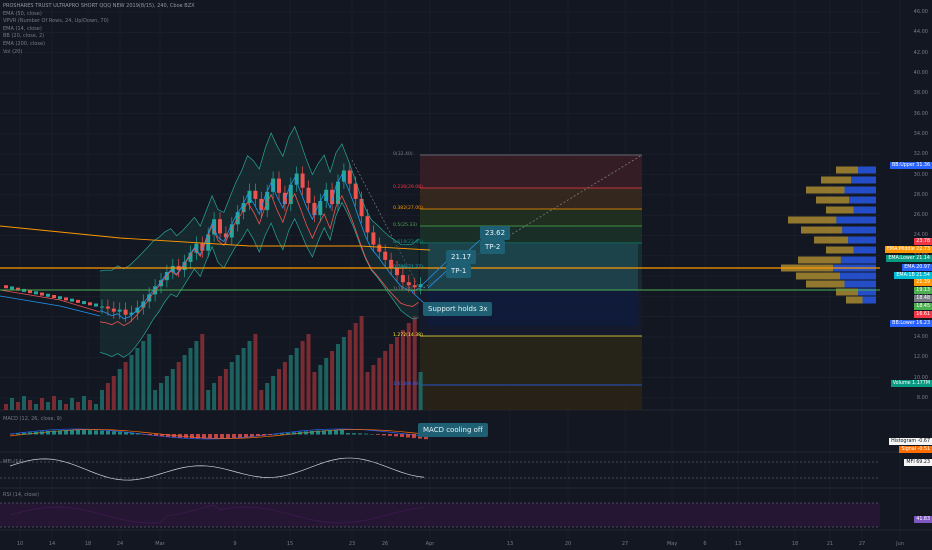 The image size is (932, 550). What do you see at coordinates (50, 306) in the screenshot?
I see `ema14-early-line` at bounding box center [50, 306].